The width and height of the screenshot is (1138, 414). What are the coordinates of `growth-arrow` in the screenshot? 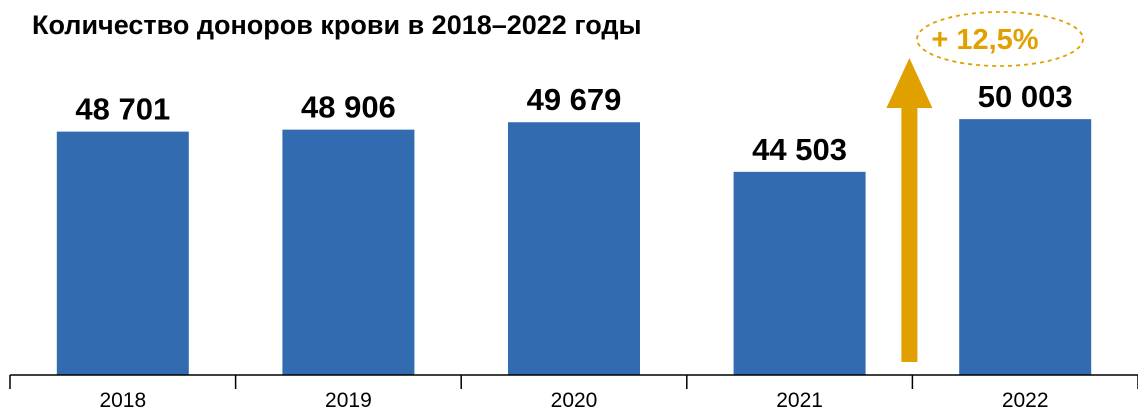 It's located at (909, 210).